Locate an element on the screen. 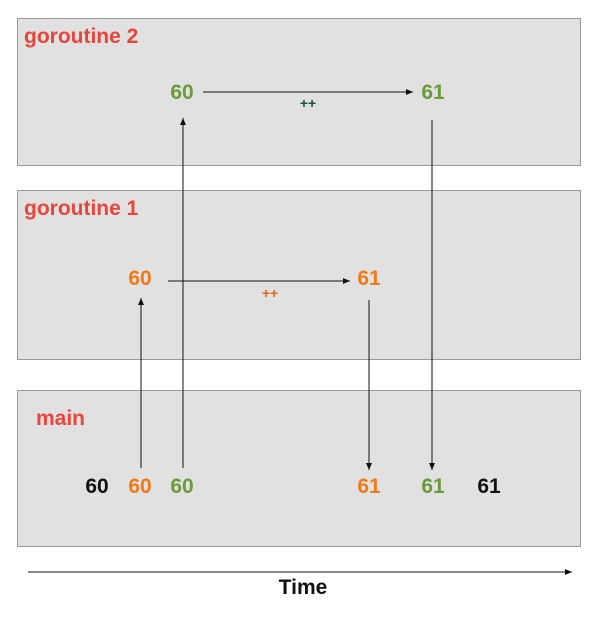  goroutine-2-increment-label: ++ is located at coordinates (308, 103).